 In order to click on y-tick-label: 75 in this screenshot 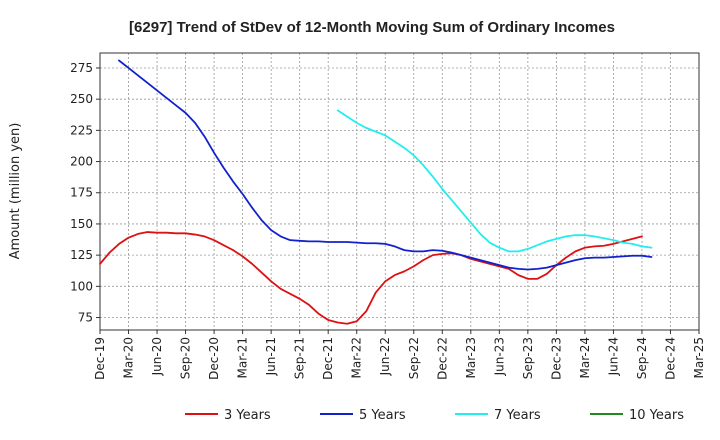, I will do `click(85, 318)`.